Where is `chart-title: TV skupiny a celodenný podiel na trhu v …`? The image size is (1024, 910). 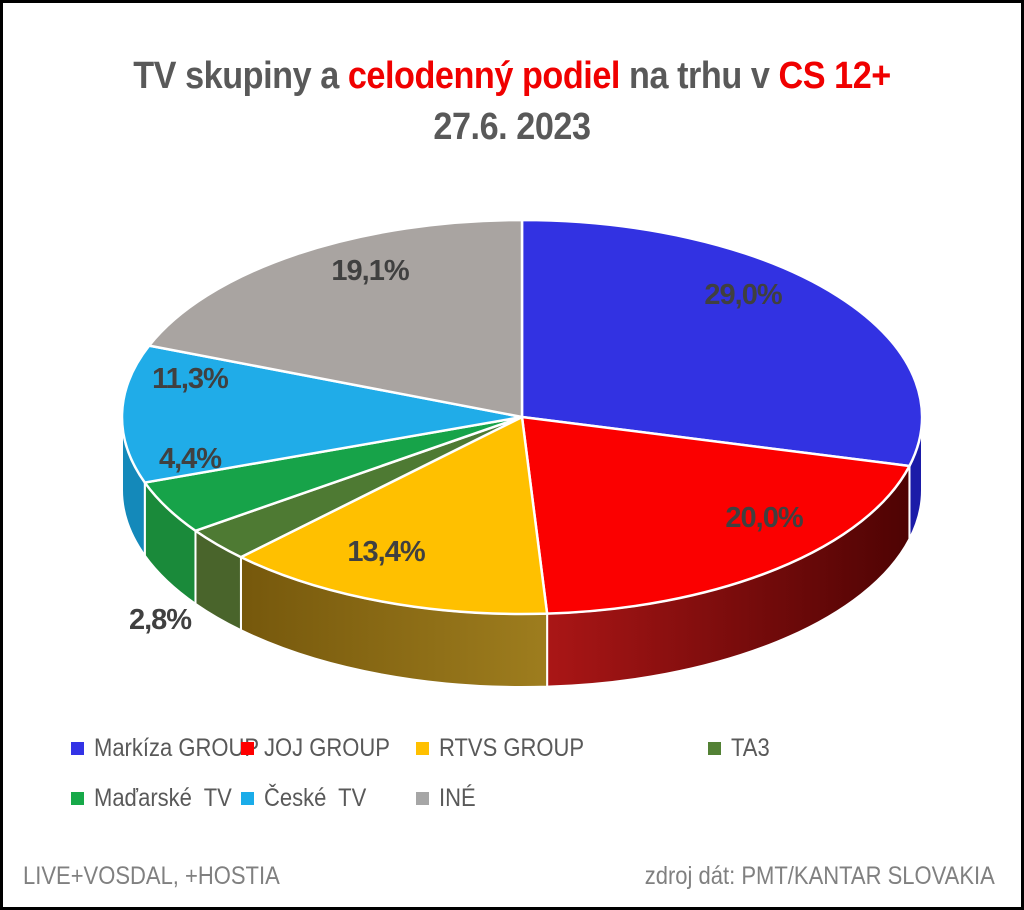
chart-title: TV skupiny a celodenný podiel na trhu v … is located at coordinates (512, 76).